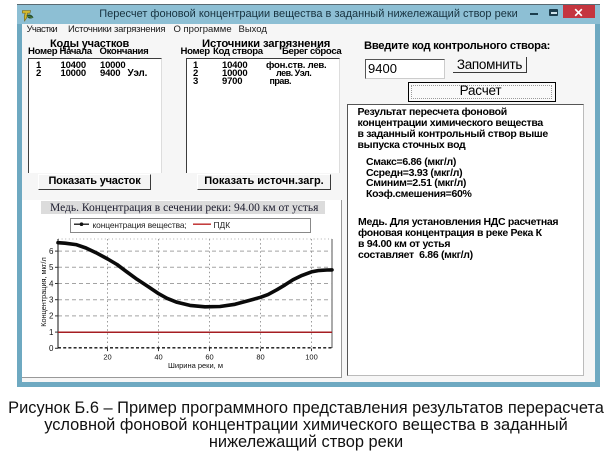 The height and width of the screenshot is (465, 612). Describe the element at coordinates (107, 357) in the screenshot. I see `svg-text: 20` at that location.